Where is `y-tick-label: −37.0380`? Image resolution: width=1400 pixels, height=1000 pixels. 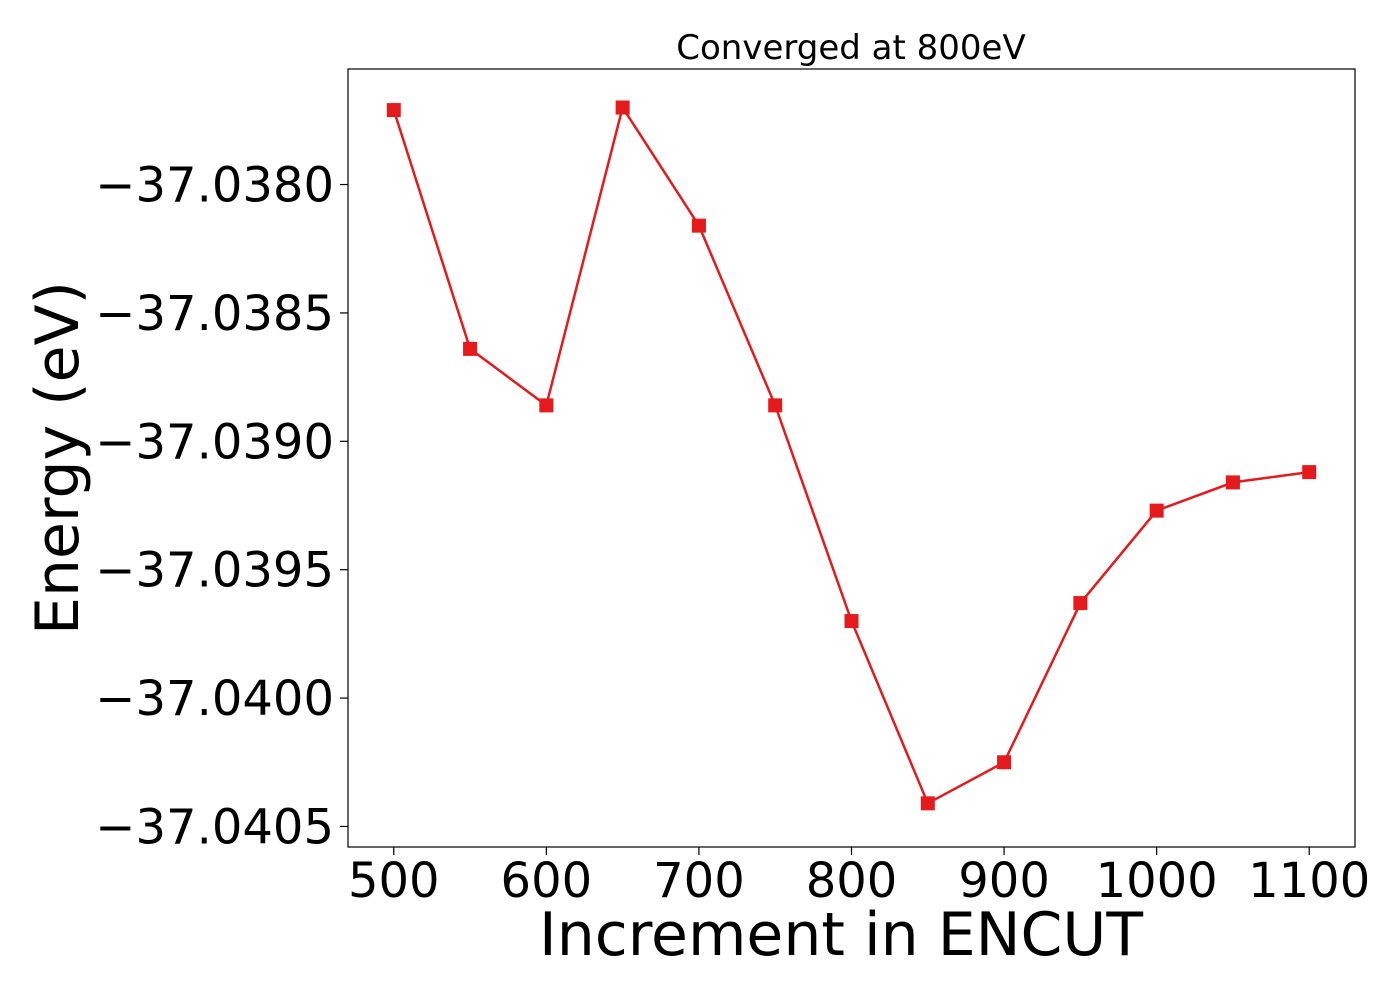
y-tick-label: −37.0380 is located at coordinates (214, 186).